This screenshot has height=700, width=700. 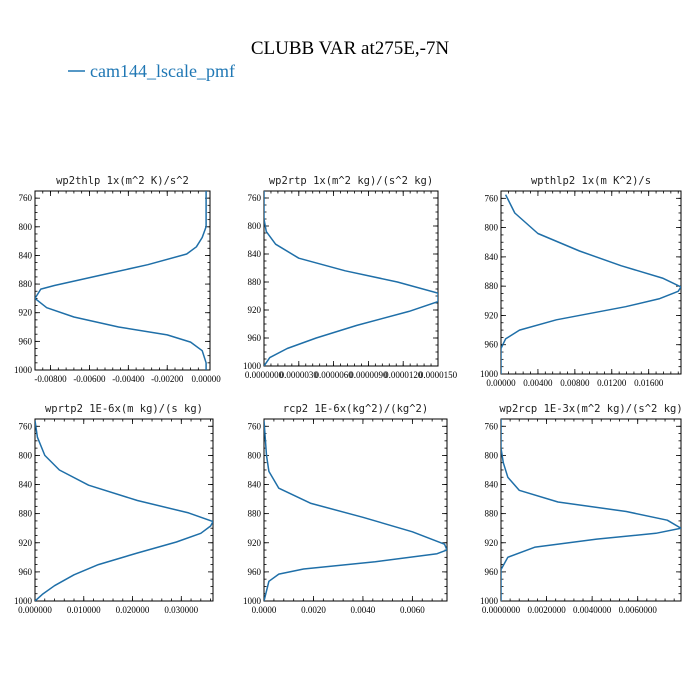 What do you see at coordinates (412, 610) in the screenshot?
I see `x-tick-label: 0.0060` at bounding box center [412, 610].